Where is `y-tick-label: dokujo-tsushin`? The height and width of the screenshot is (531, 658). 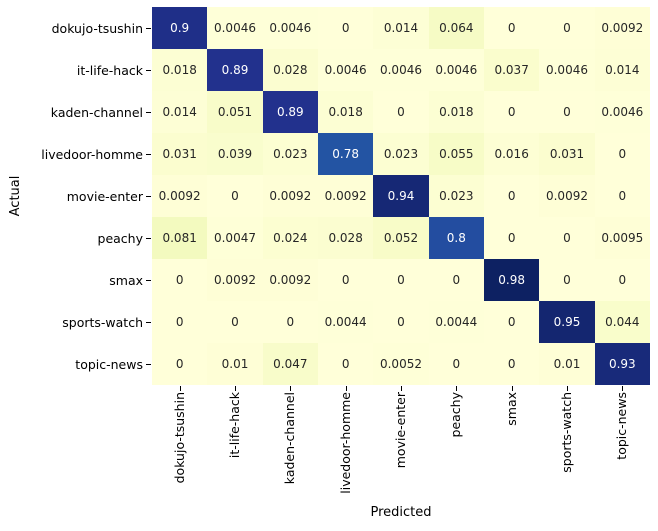
y-tick-label: dokujo-tsushin is located at coordinates (97, 28).